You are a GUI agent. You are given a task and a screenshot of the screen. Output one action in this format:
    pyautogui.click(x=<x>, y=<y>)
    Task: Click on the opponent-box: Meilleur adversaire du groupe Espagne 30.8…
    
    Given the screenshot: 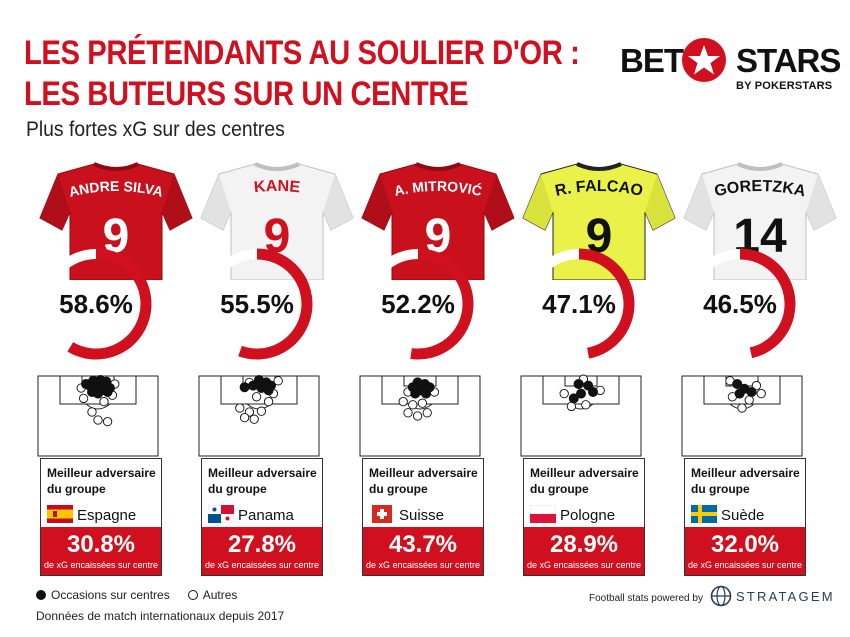 What is the action you would take?
    pyautogui.click(x=101, y=517)
    